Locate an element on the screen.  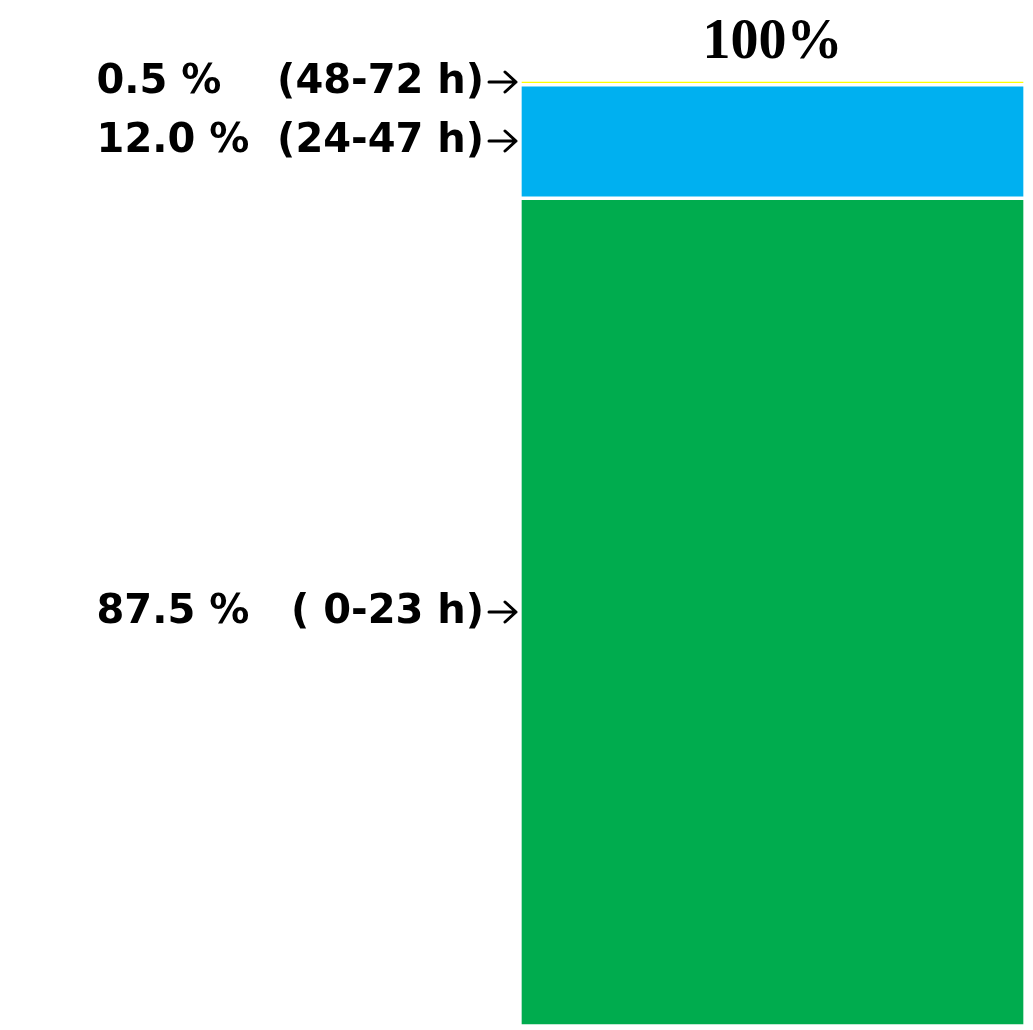
data-label: 12.0 % (24-47 h) is located at coordinates (290, 137).